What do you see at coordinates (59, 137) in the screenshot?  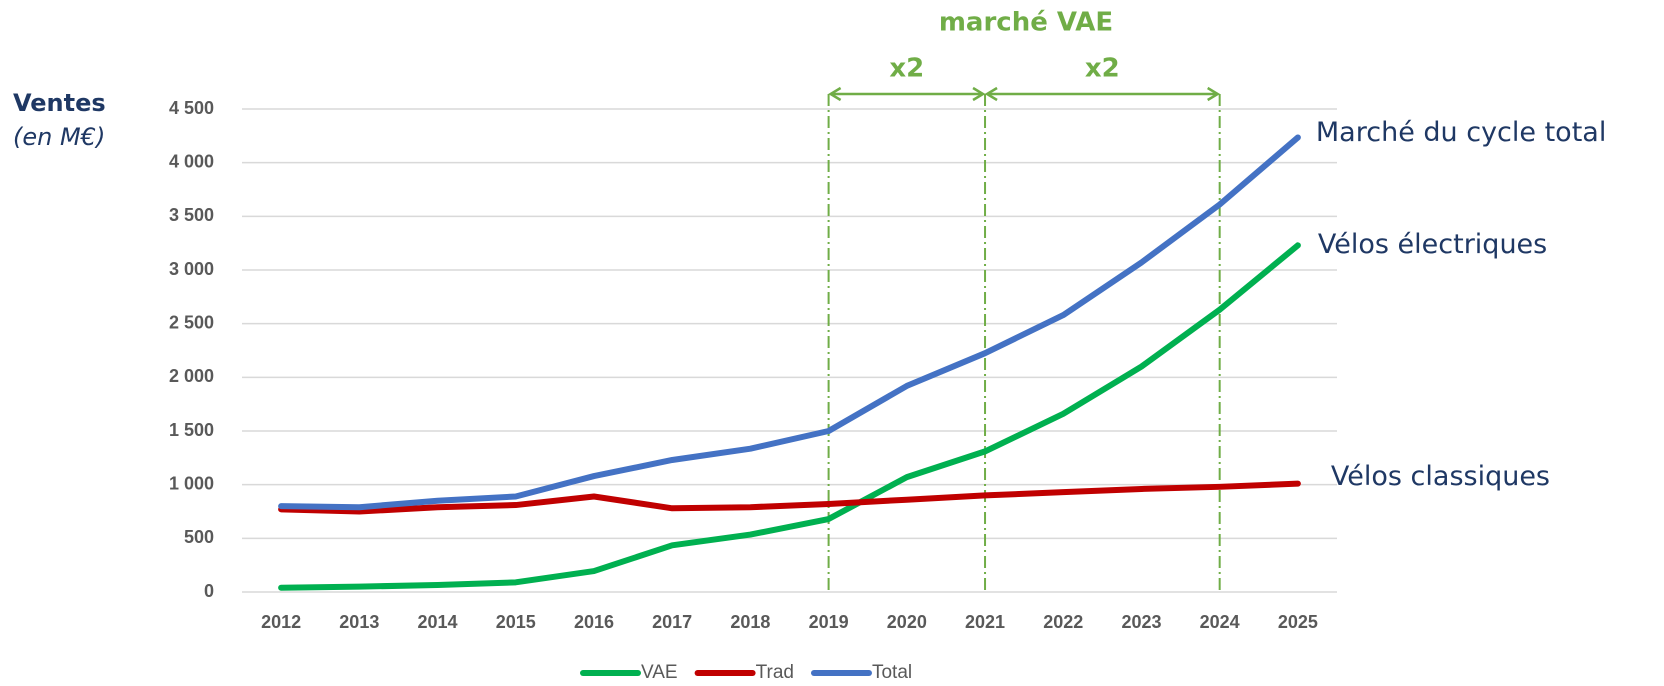 I see `y-axis-unit: (en M€)` at bounding box center [59, 137].